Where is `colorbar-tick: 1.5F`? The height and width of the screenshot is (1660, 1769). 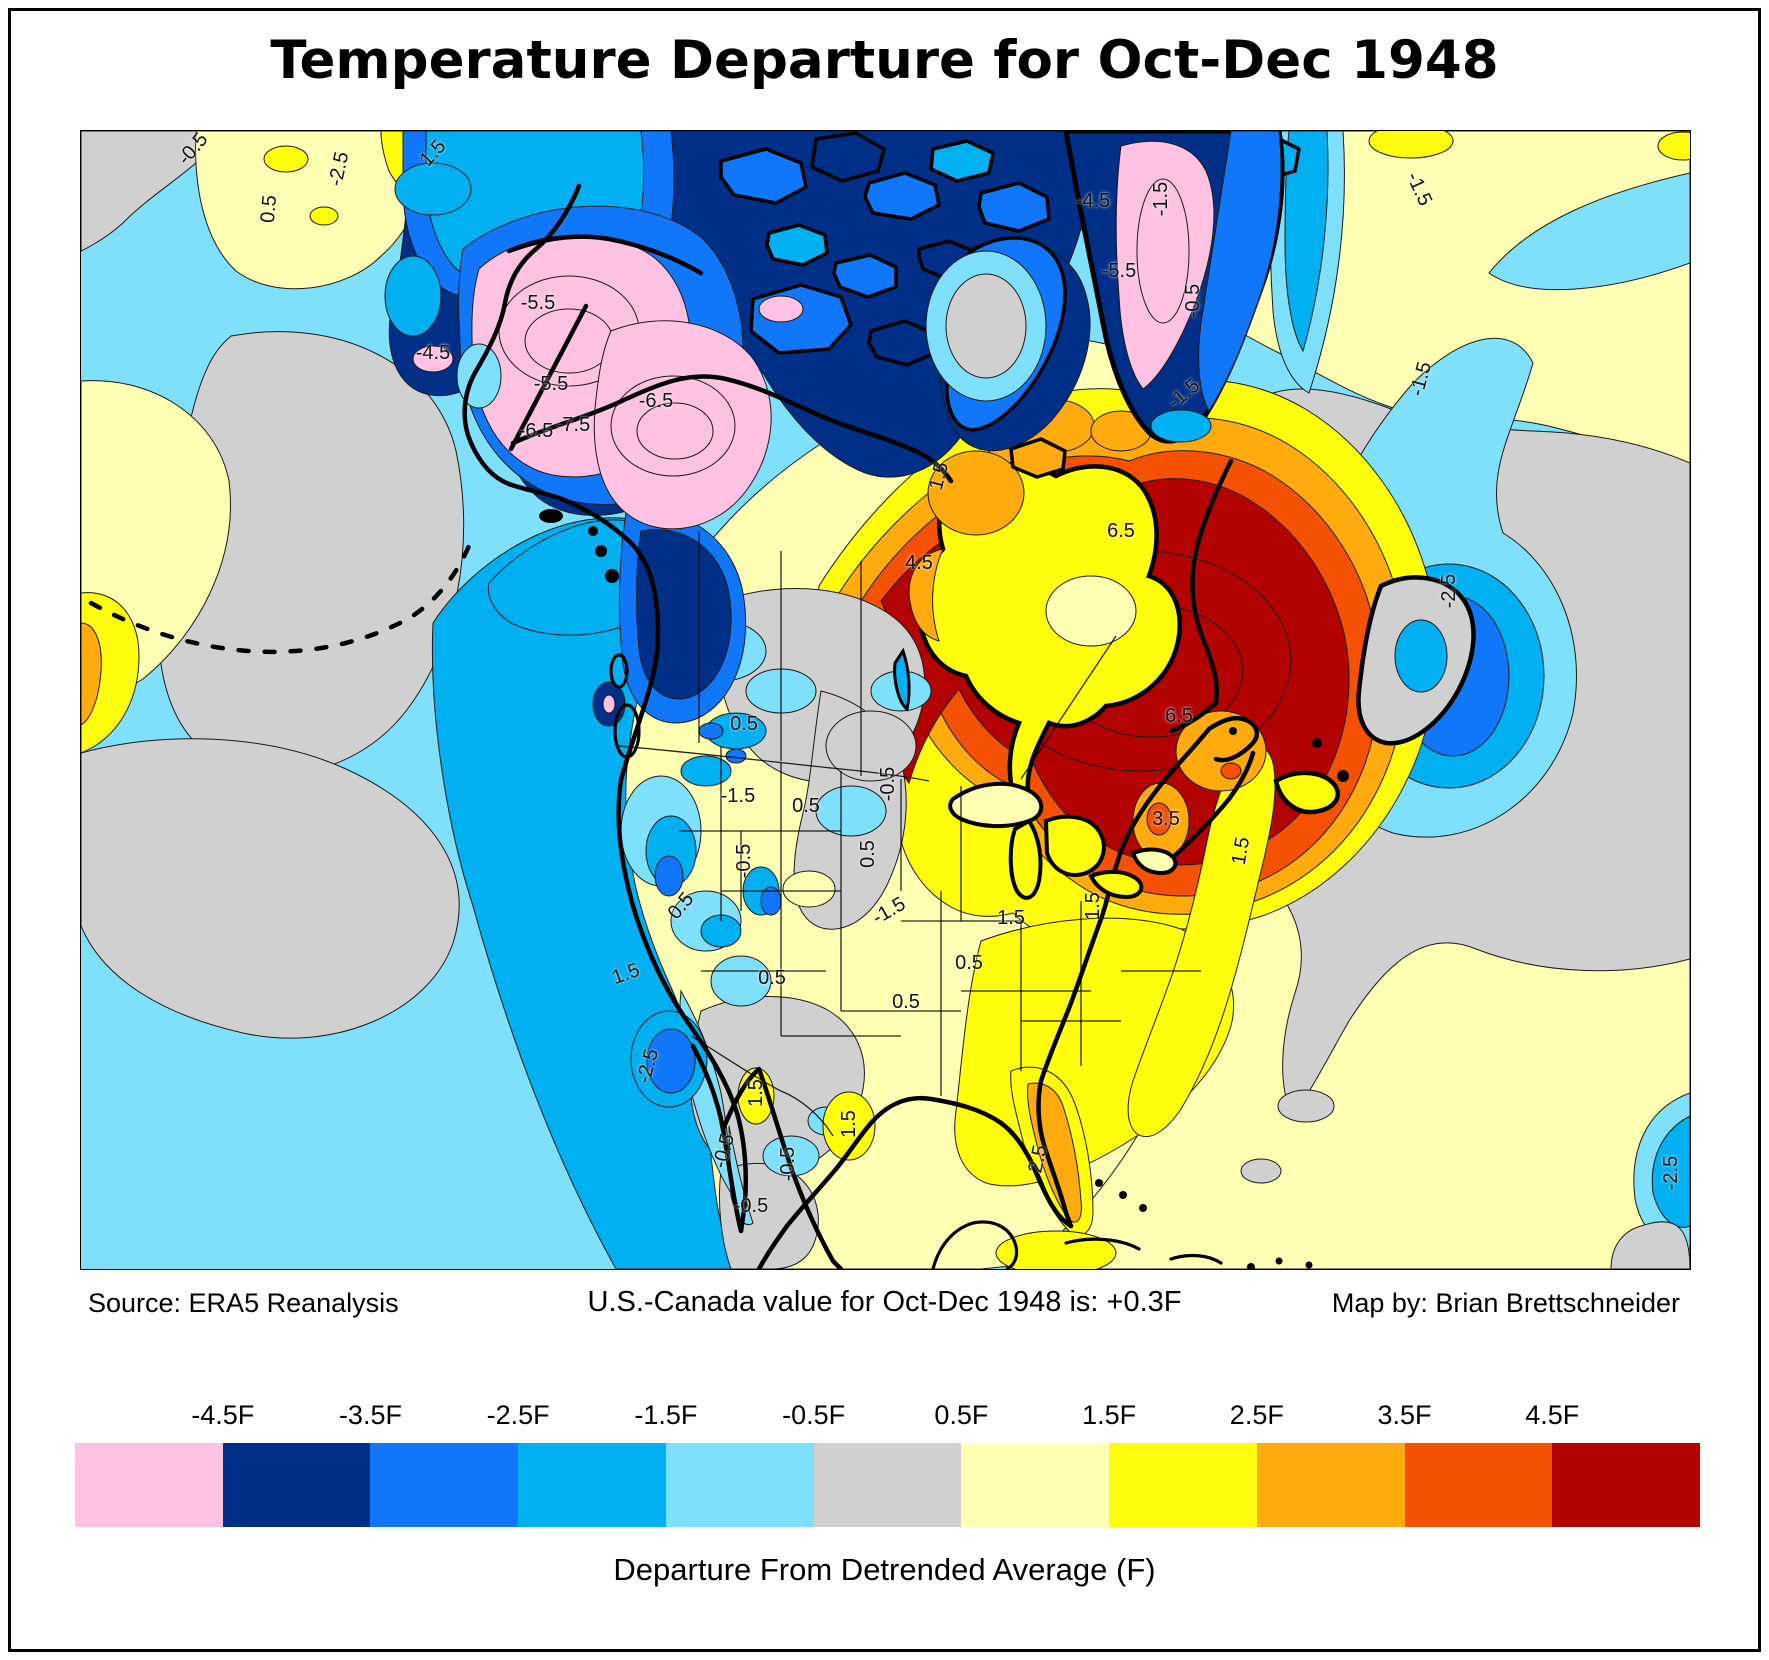
colorbar-tick: 1.5F is located at coordinates (1109, 1415).